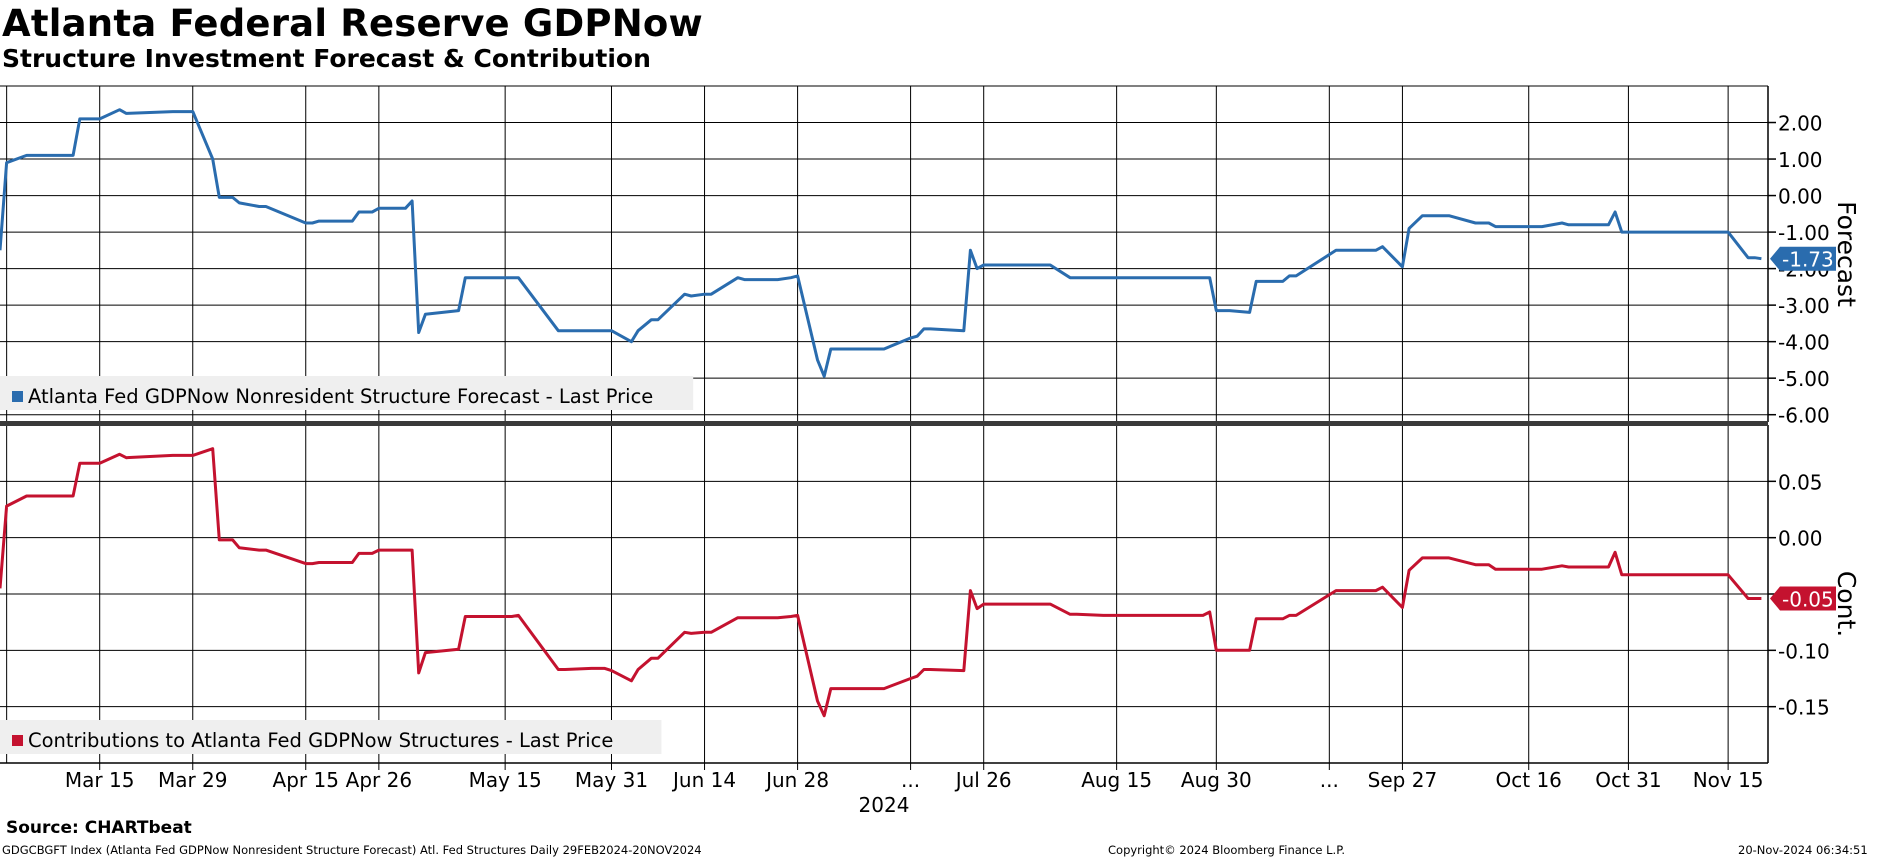 This screenshot has width=1877, height=859. Describe the element at coordinates (1800, 160) in the screenshot. I see `y-tick-label: 1.00` at that location.